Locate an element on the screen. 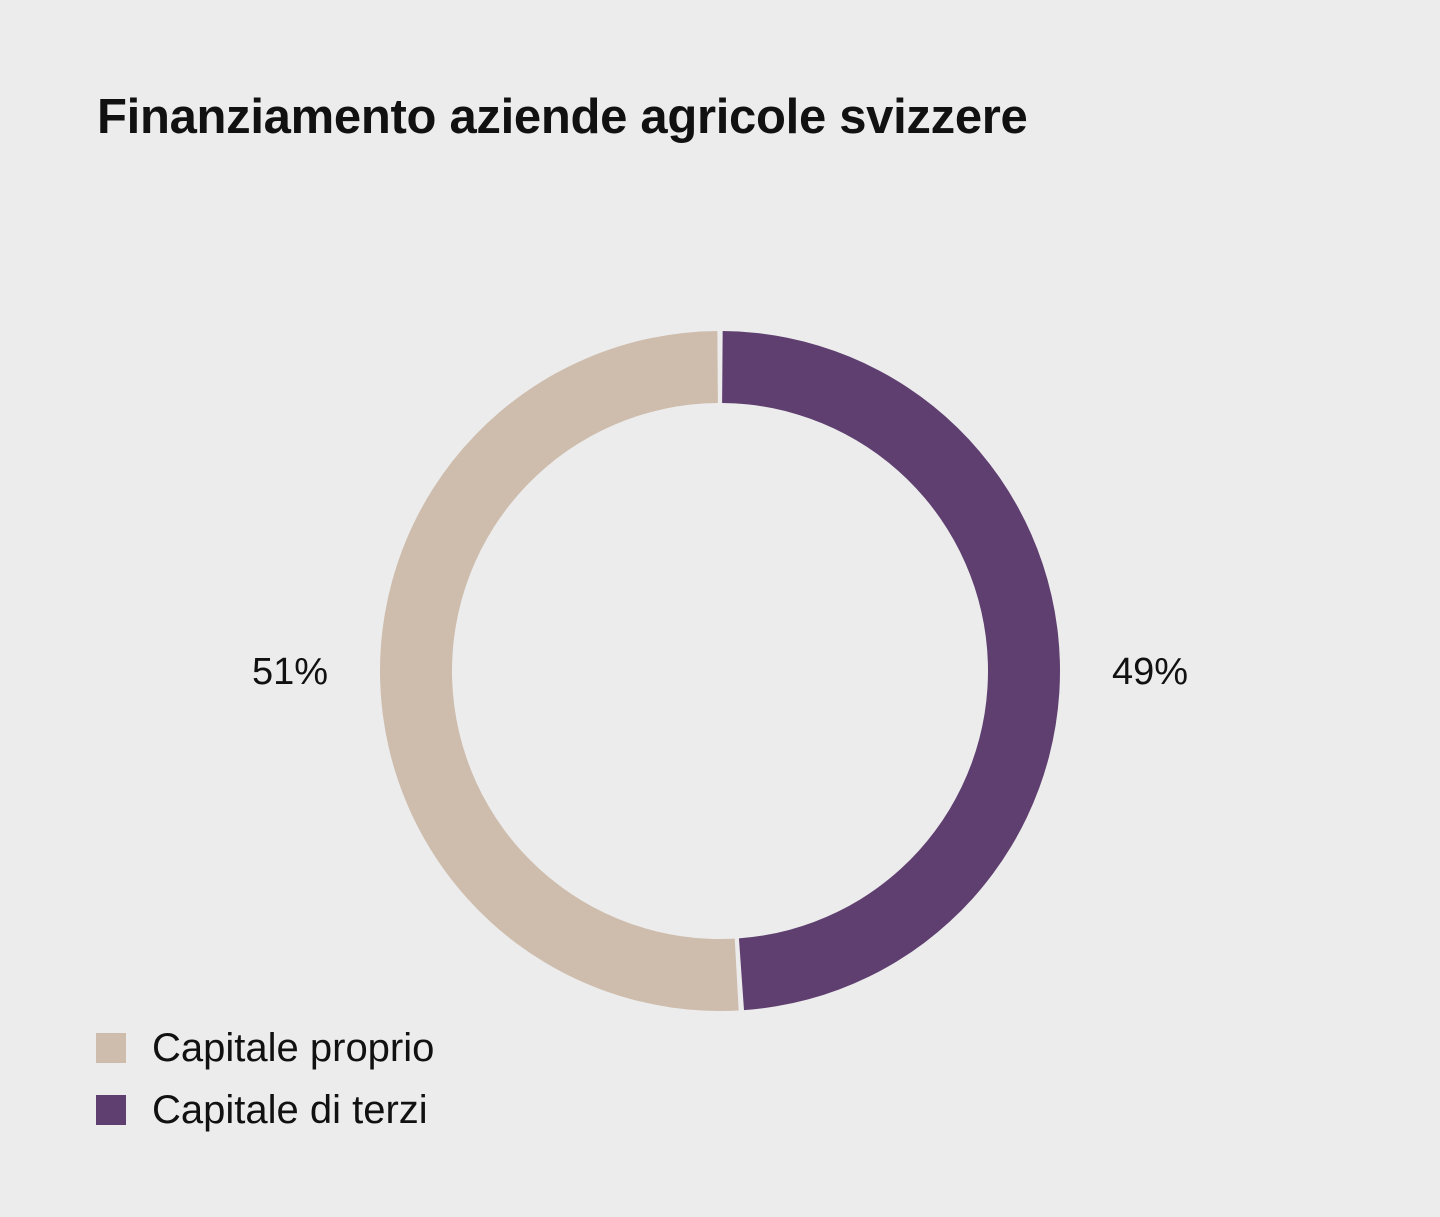 The width and height of the screenshot is (1440, 1217). legend-item-capitale-di-terzi: Capitale di terzi is located at coordinates (265, 1110).